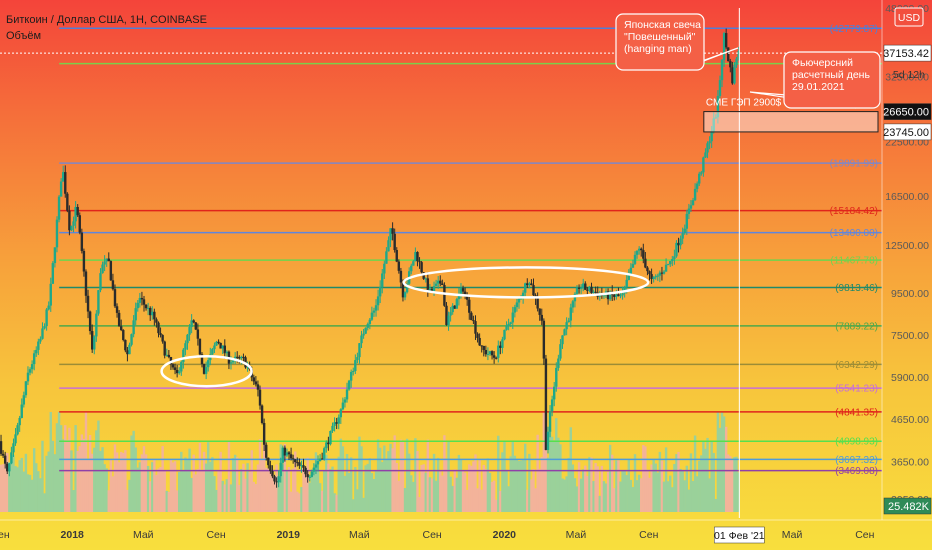 Image resolution: width=932 pixels, height=550 pixels. I want to click on y-tick-label: 32500.00, so click(907, 78).